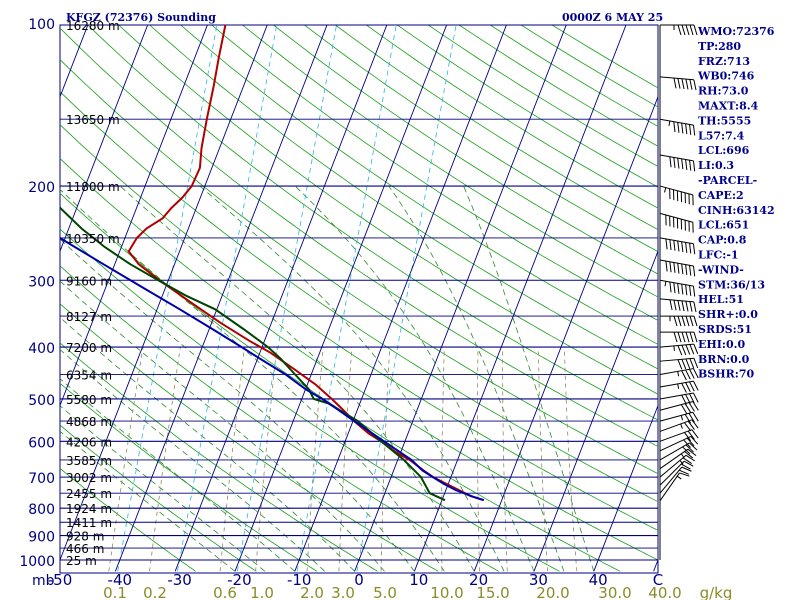  I want to click on temperature-tick-label: -20, so click(239, 580).